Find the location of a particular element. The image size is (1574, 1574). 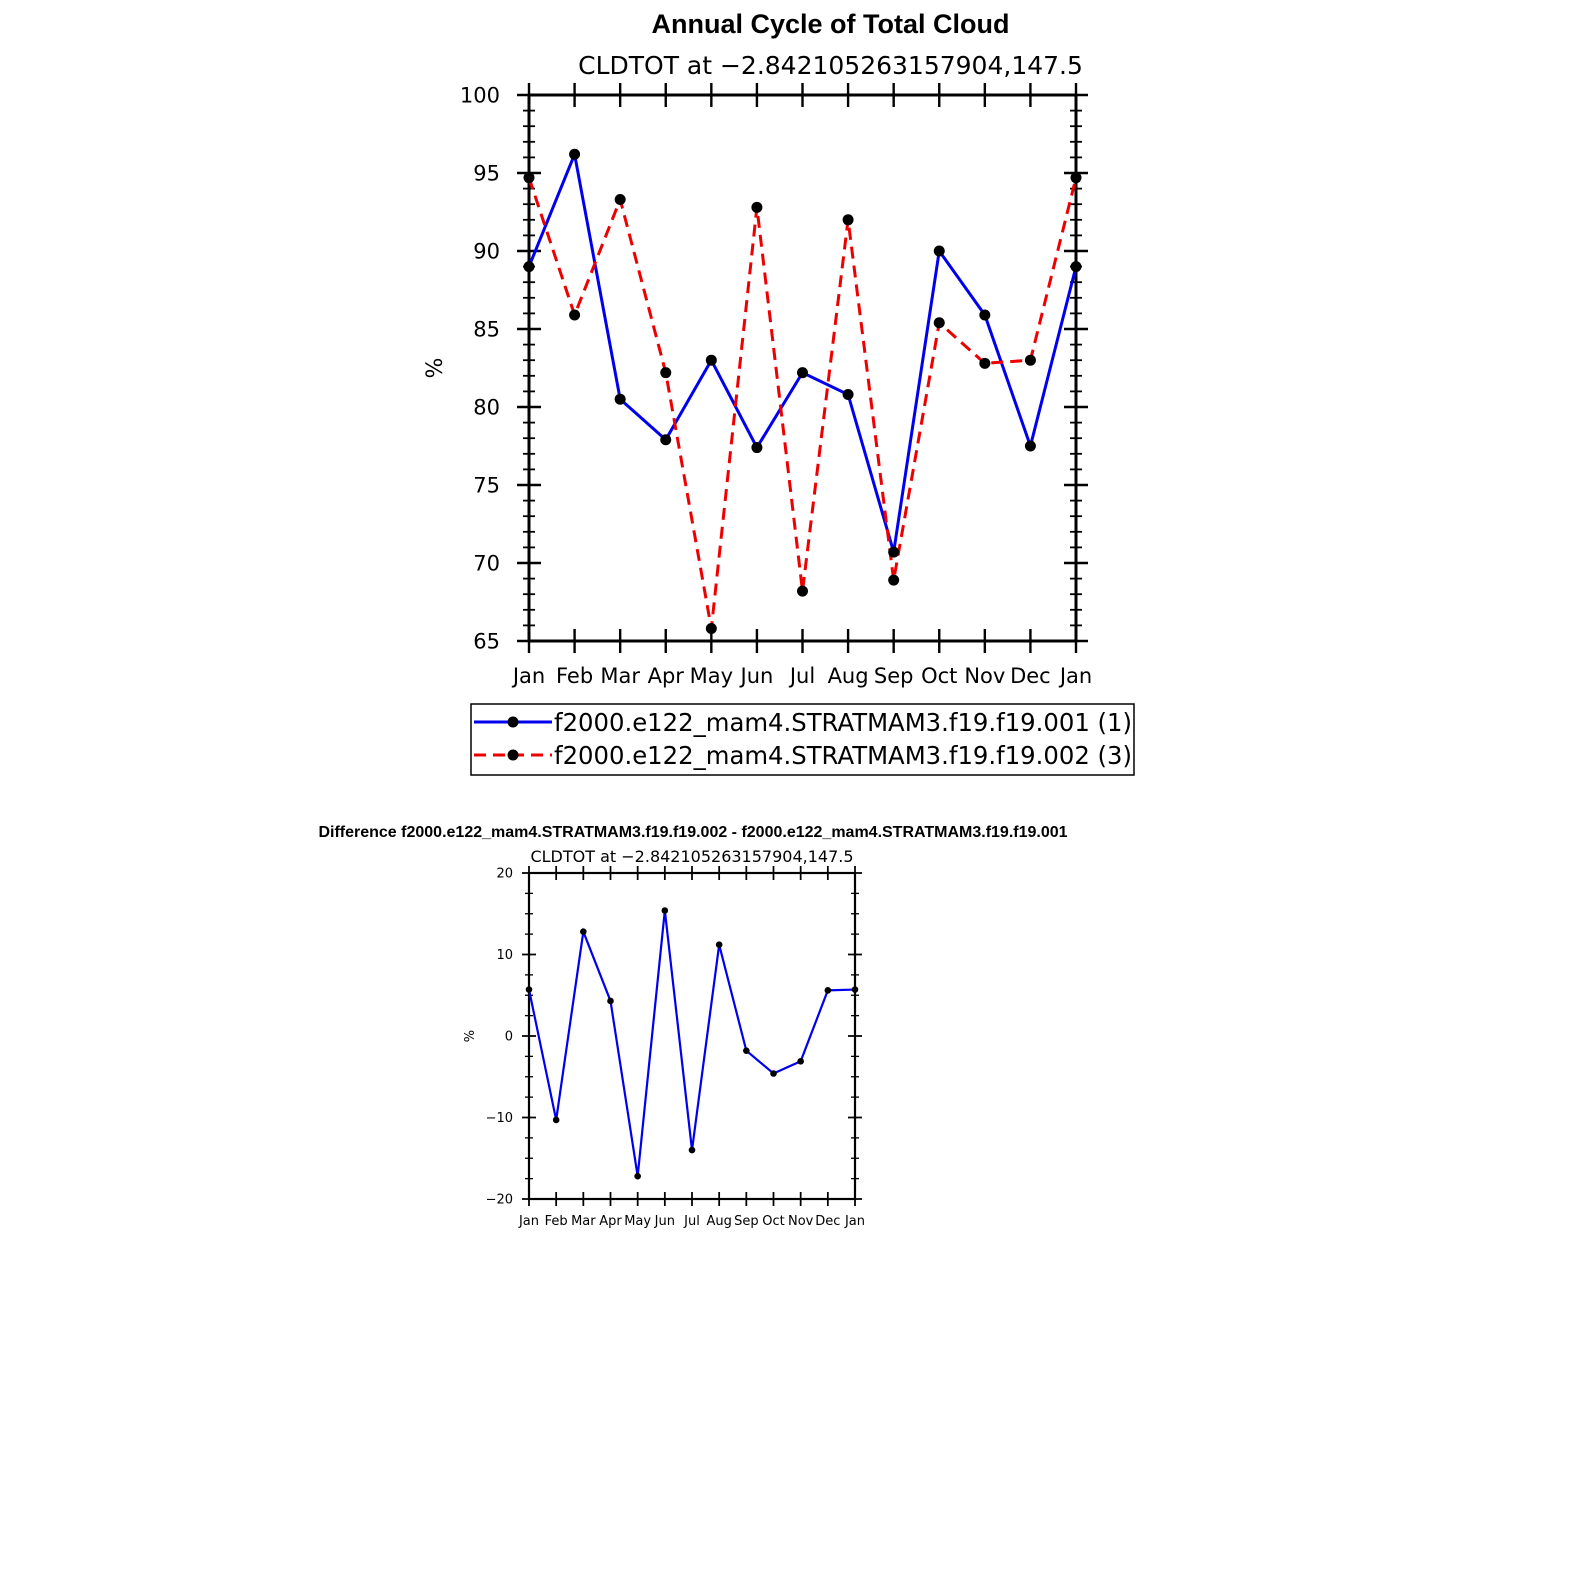

y-tick-label: 75 is located at coordinates (486, 486).